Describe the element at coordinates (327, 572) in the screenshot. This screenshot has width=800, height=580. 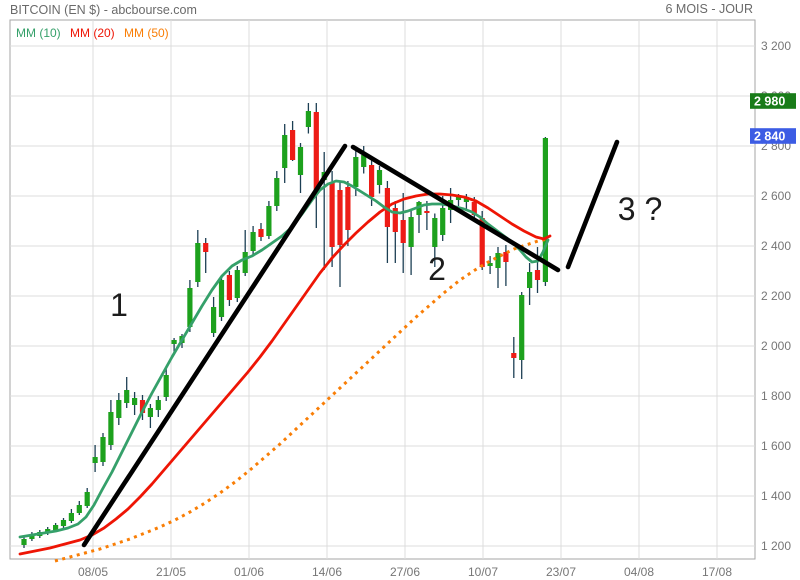
I see `x-tick-label: 14/06` at that location.